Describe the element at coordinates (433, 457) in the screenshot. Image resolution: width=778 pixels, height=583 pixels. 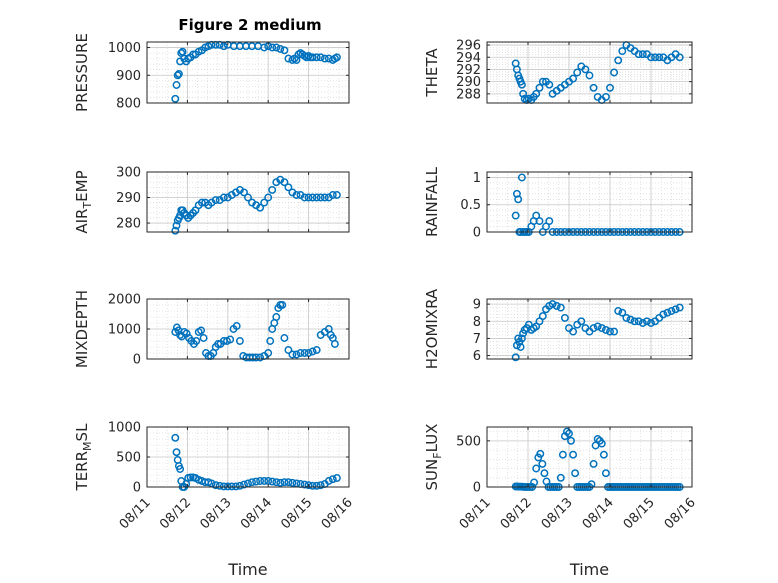
I see `y-axis-label: SUNFLUX` at that location.